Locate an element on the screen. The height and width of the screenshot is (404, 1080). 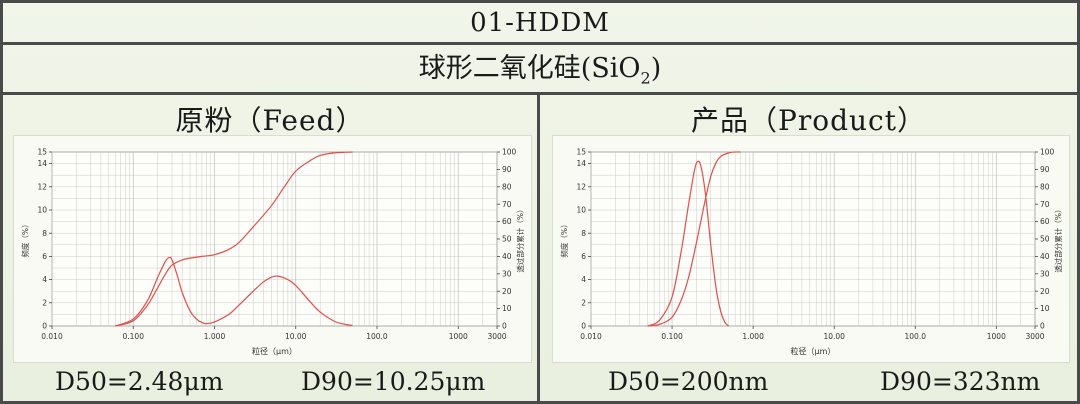
product-d50: D50=200nm is located at coordinates (688, 381).